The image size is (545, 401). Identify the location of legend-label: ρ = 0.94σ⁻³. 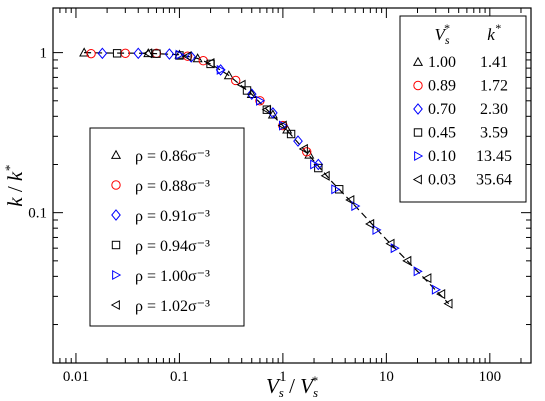
(172, 246).